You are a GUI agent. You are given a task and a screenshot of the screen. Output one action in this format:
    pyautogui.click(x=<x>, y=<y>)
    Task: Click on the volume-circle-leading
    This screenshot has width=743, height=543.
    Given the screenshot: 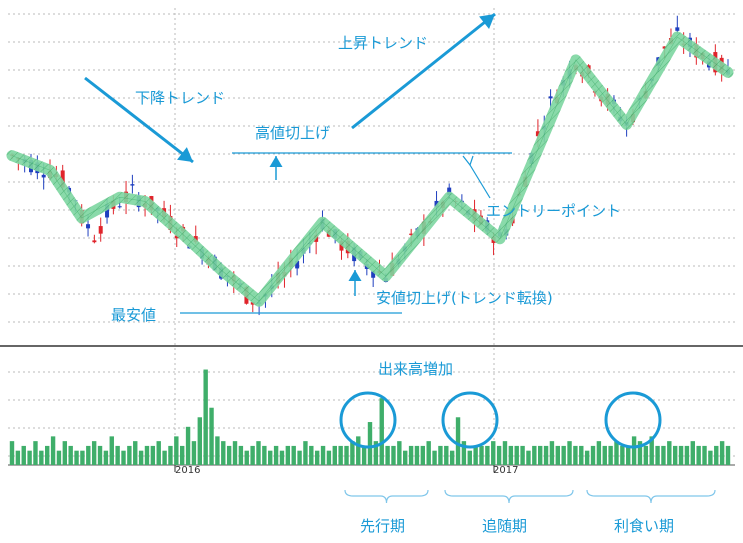 What is the action you would take?
    pyautogui.click(x=368, y=420)
    